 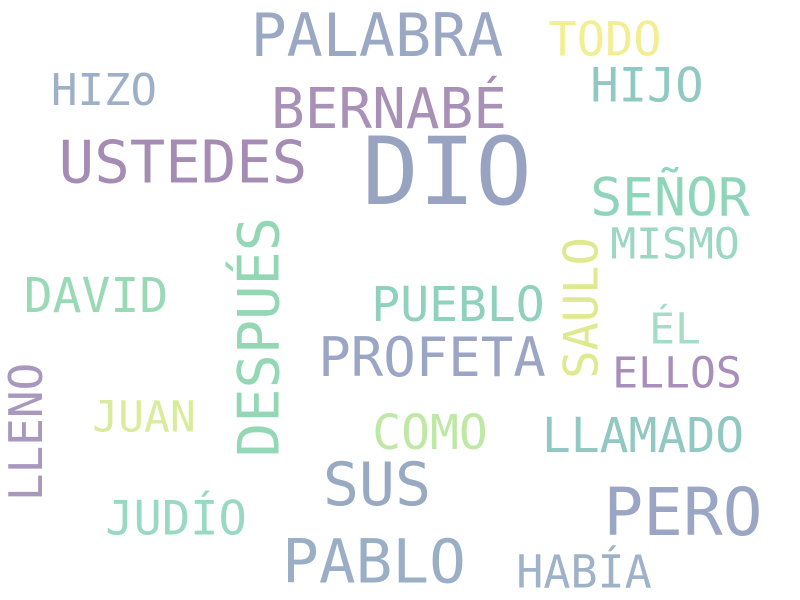 What do you see at coordinates (377, 36) in the screenshot?
I see `word-palabra: PALABRA` at bounding box center [377, 36].